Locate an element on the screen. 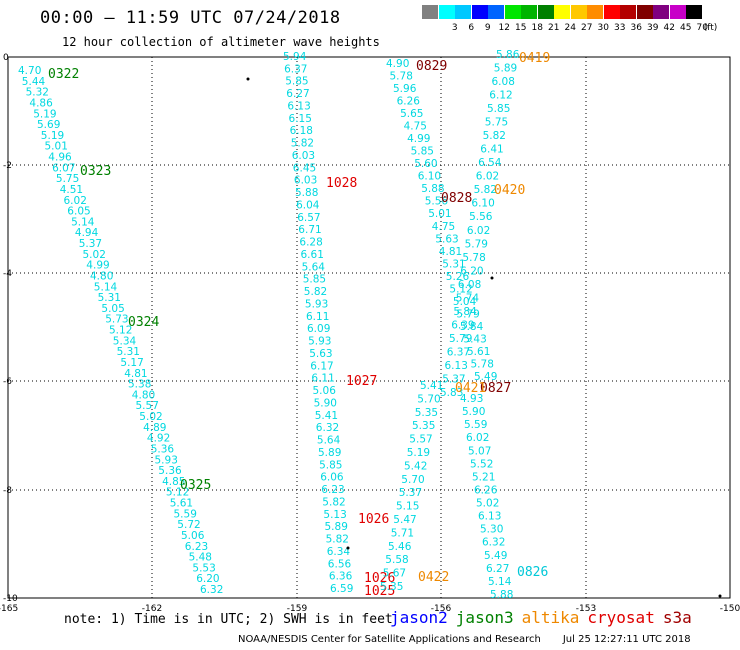  swh-observation: 5.58 is located at coordinates (396, 560).